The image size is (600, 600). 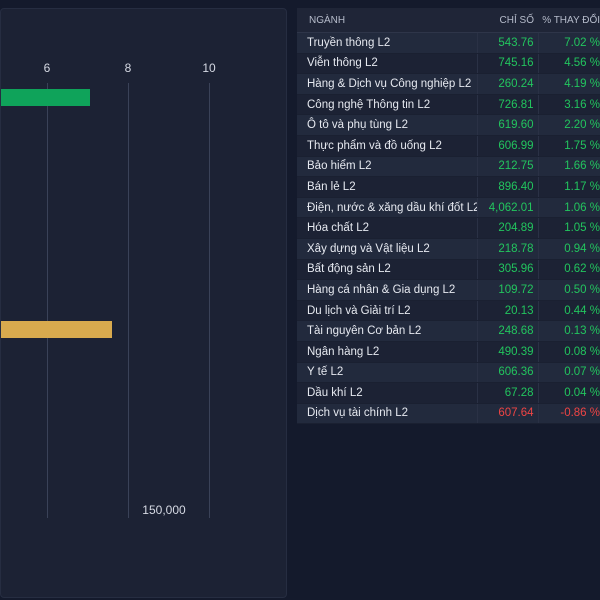 I want to click on table-row: Viễn thông L2 745.16 4.56 %, so click(x=448, y=64).